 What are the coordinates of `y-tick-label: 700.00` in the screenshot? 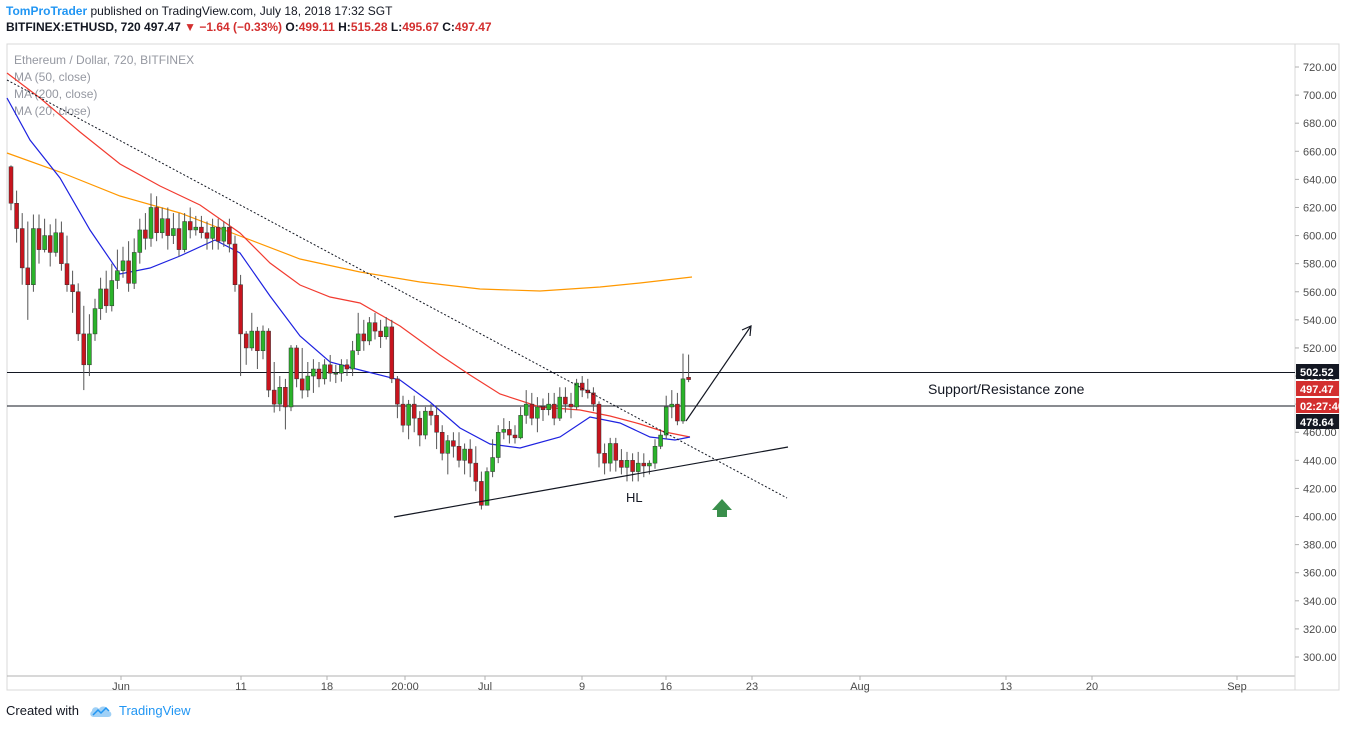 It's located at (1320, 96).